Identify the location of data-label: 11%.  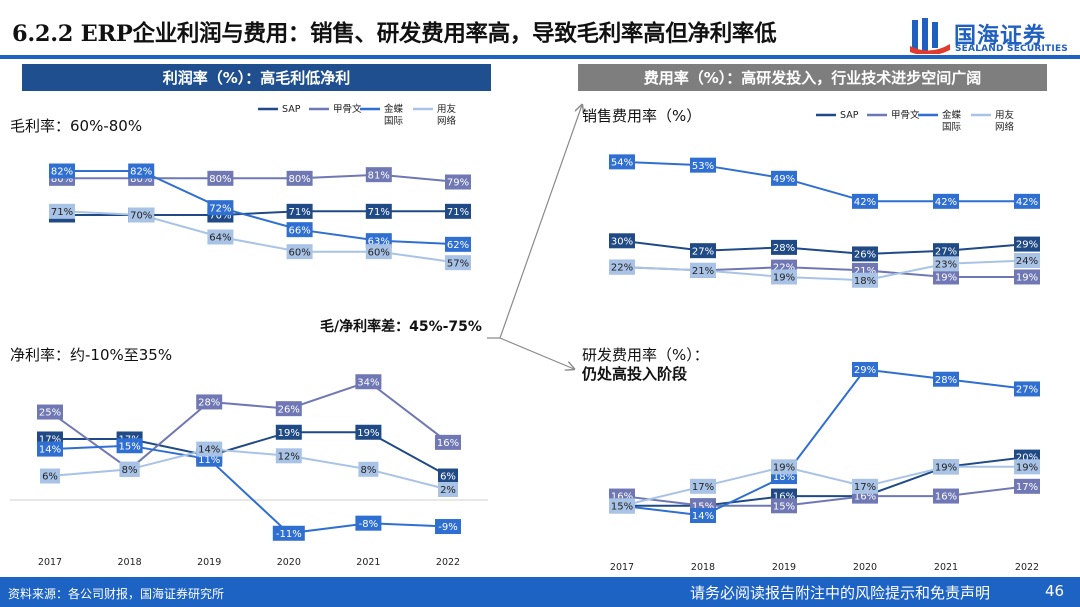
(209, 460).